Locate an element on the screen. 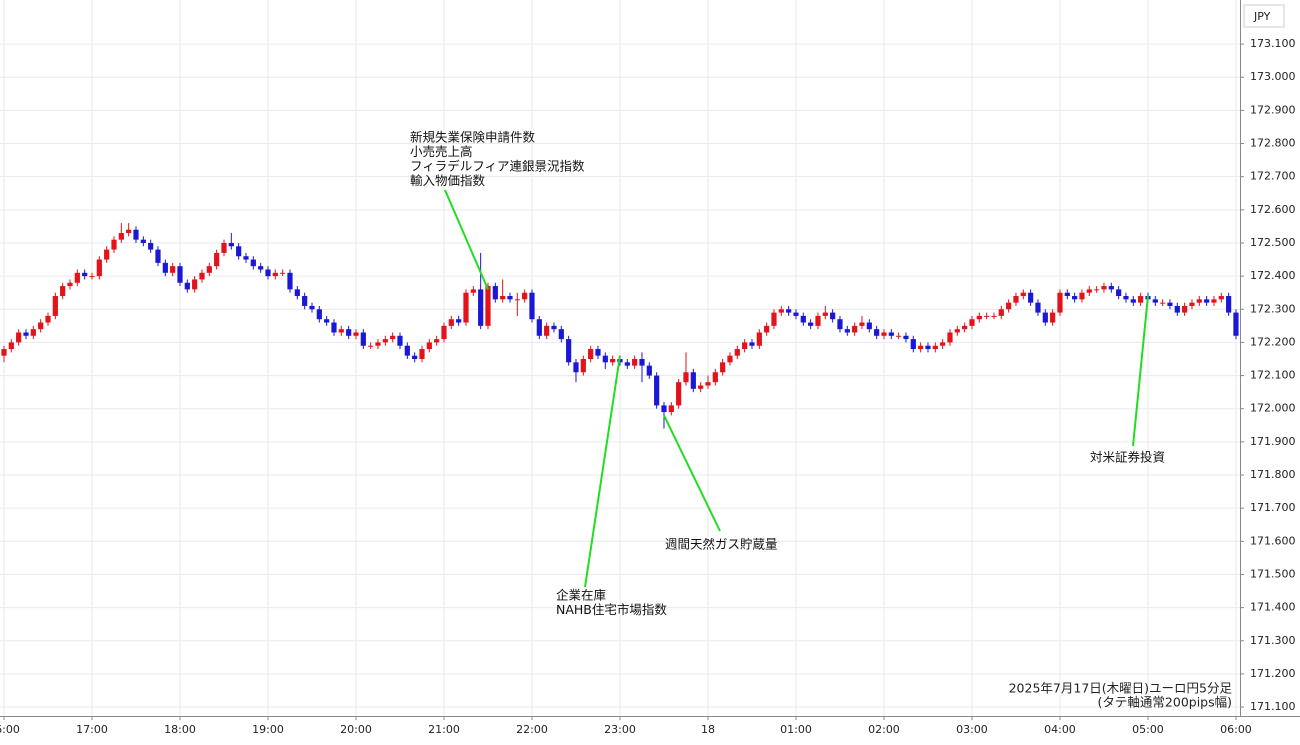 The height and width of the screenshot is (745, 1300). annotation-text: 対米証券投資 is located at coordinates (1127, 457).